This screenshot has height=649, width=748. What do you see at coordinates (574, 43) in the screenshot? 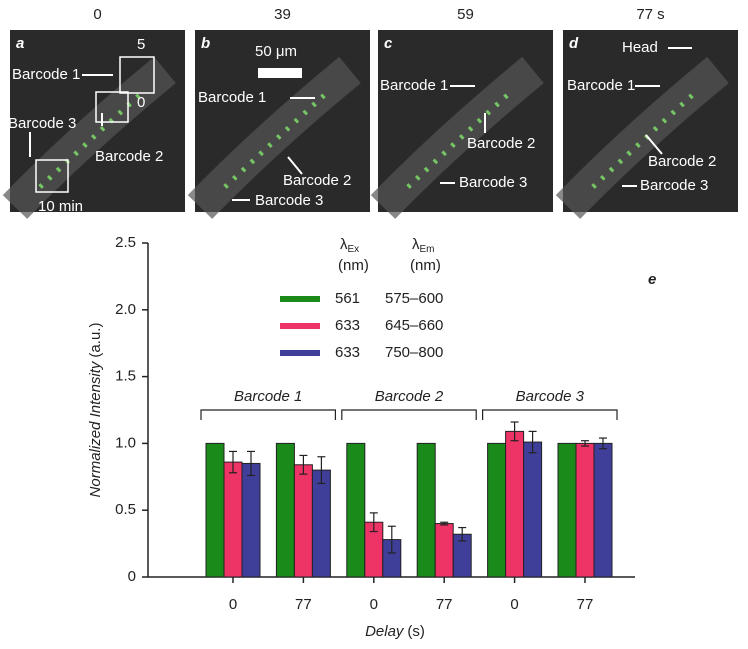
I see `panel-letter: d` at bounding box center [574, 43].